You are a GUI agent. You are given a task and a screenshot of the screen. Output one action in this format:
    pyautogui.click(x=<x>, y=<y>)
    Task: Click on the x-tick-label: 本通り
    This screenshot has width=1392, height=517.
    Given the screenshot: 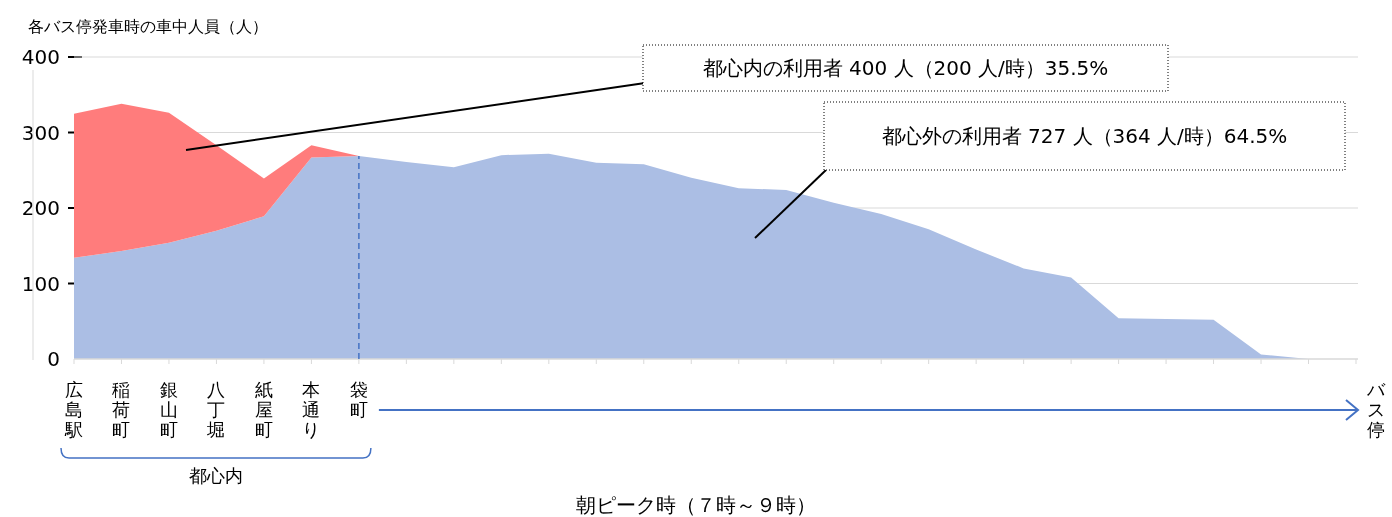 What is the action you would take?
    pyautogui.click(x=311, y=409)
    